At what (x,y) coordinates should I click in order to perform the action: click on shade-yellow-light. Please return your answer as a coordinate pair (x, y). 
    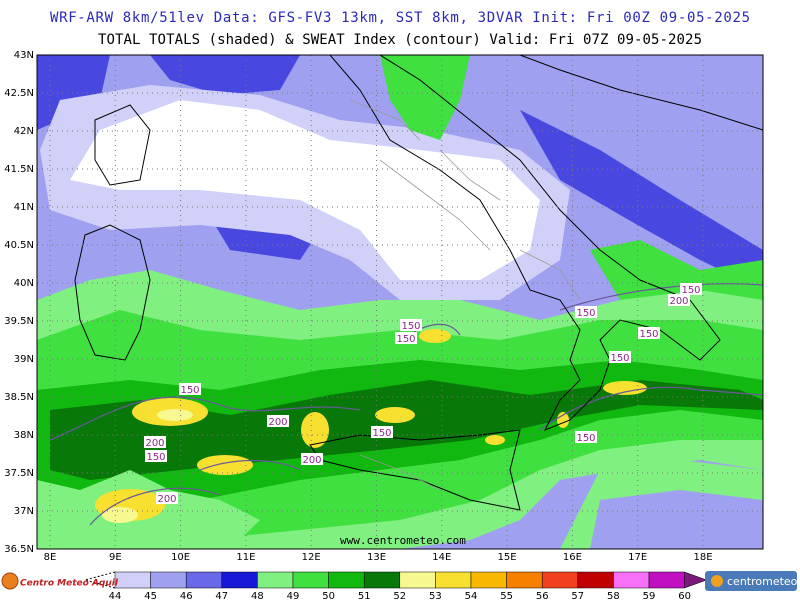
    Looking at the image, I should click on (147, 466).